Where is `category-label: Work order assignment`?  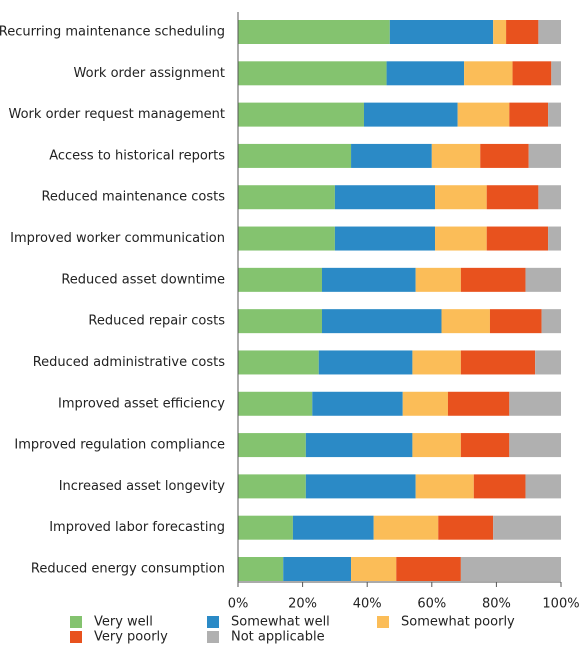
category-label: Work order assignment is located at coordinates (149, 73).